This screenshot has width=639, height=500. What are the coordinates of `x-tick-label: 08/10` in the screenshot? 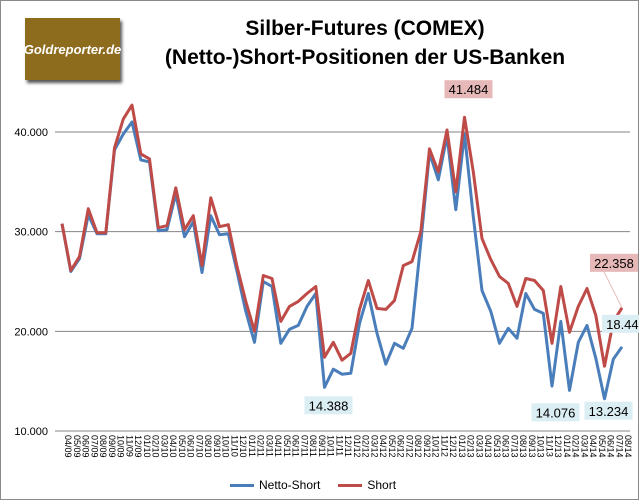 It's located at (208, 446).